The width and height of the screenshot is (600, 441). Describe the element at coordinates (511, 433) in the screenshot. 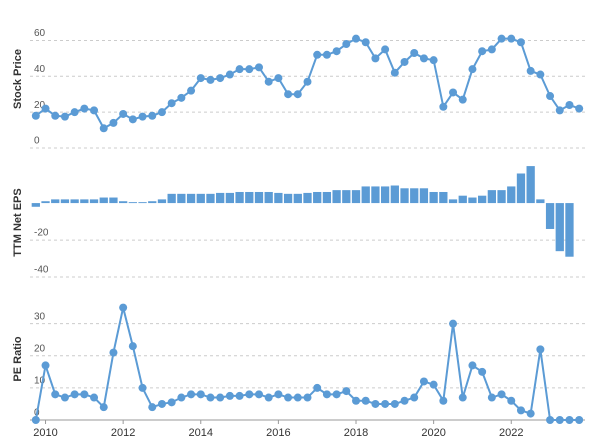

I see `x-tick-label: 2022` at that location.